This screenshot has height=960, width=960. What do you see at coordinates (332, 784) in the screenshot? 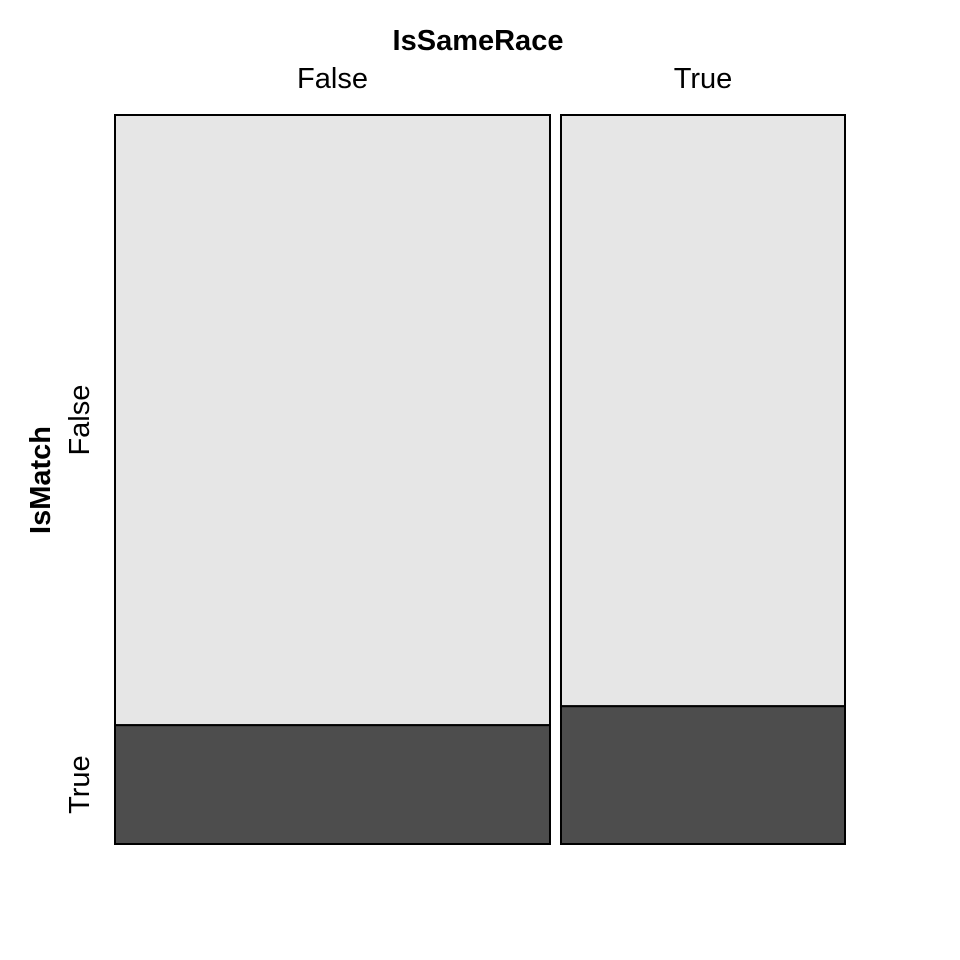
I see `tile-false-true` at bounding box center [332, 784].